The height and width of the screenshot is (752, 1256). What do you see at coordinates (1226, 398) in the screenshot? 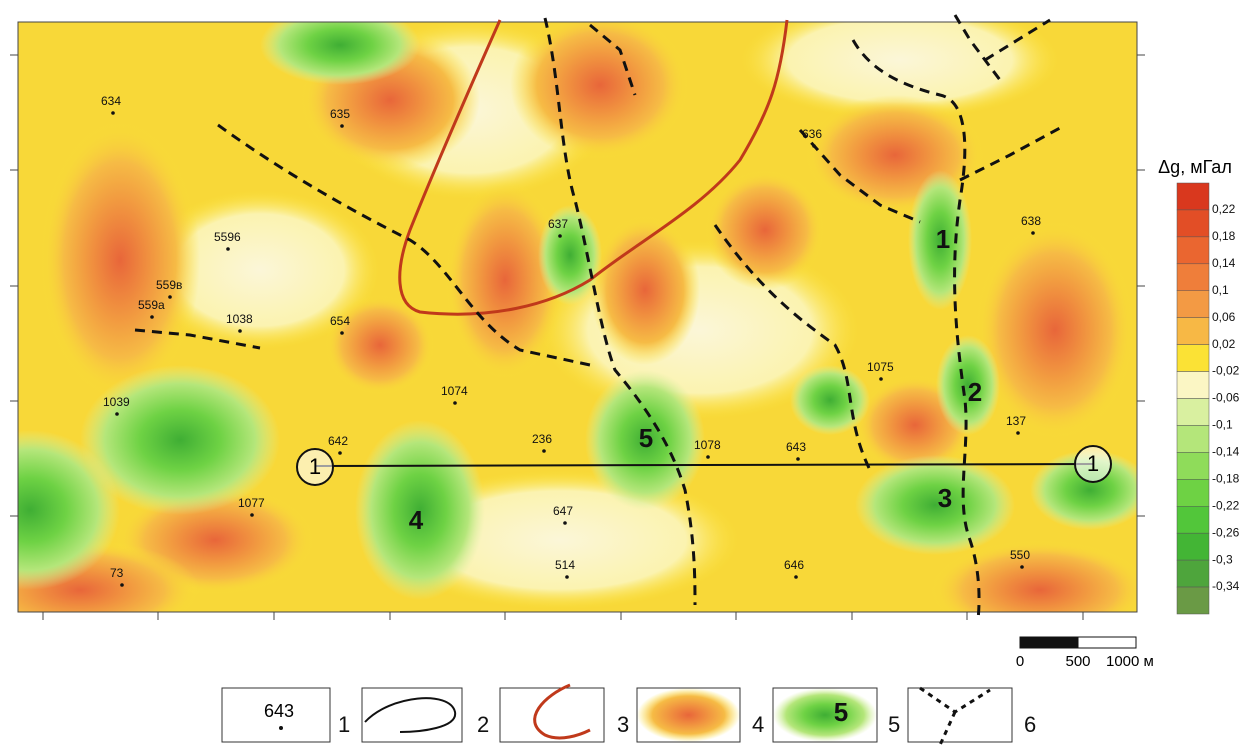
I see `colorbar-label: -0,06` at bounding box center [1226, 398].